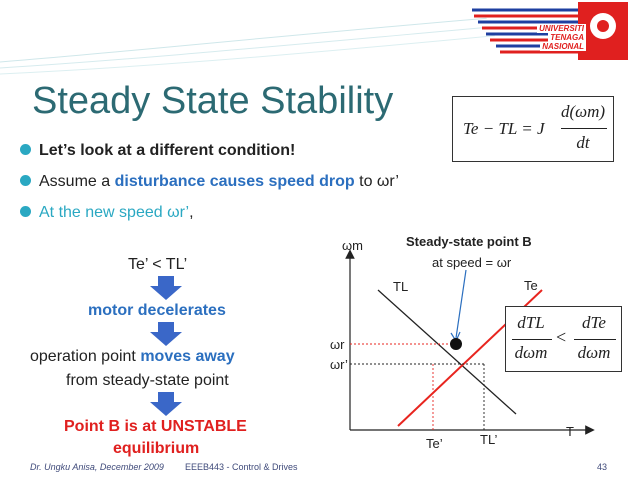 This screenshot has width=638, height=479. What do you see at coordinates (583, 142) in the screenshot?
I see `equation-denominator: dt` at bounding box center [583, 142].